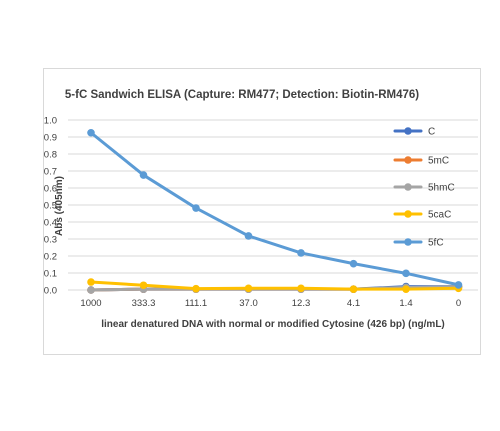 The width and height of the screenshot is (500, 431). I want to click on x-tick-label: 12.3, so click(301, 303).